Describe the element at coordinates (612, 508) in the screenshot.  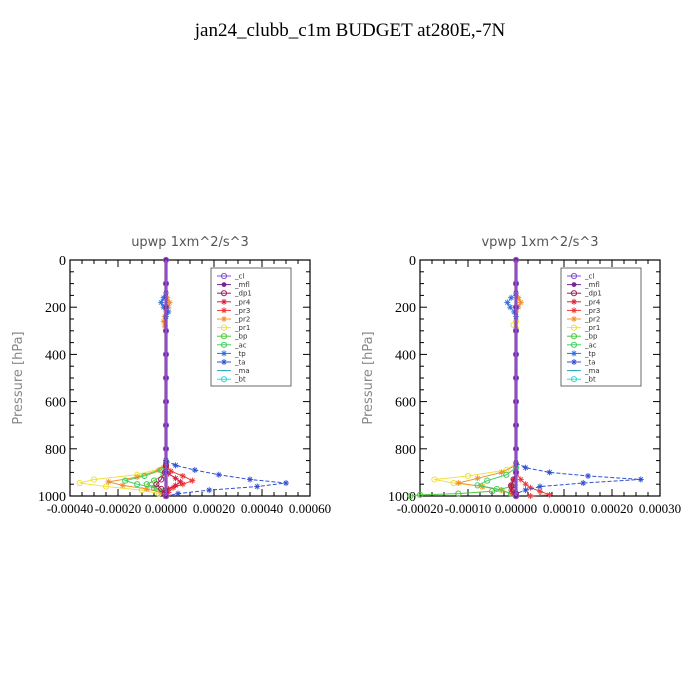
I see `x-tick-label: 0.00020` at that location.